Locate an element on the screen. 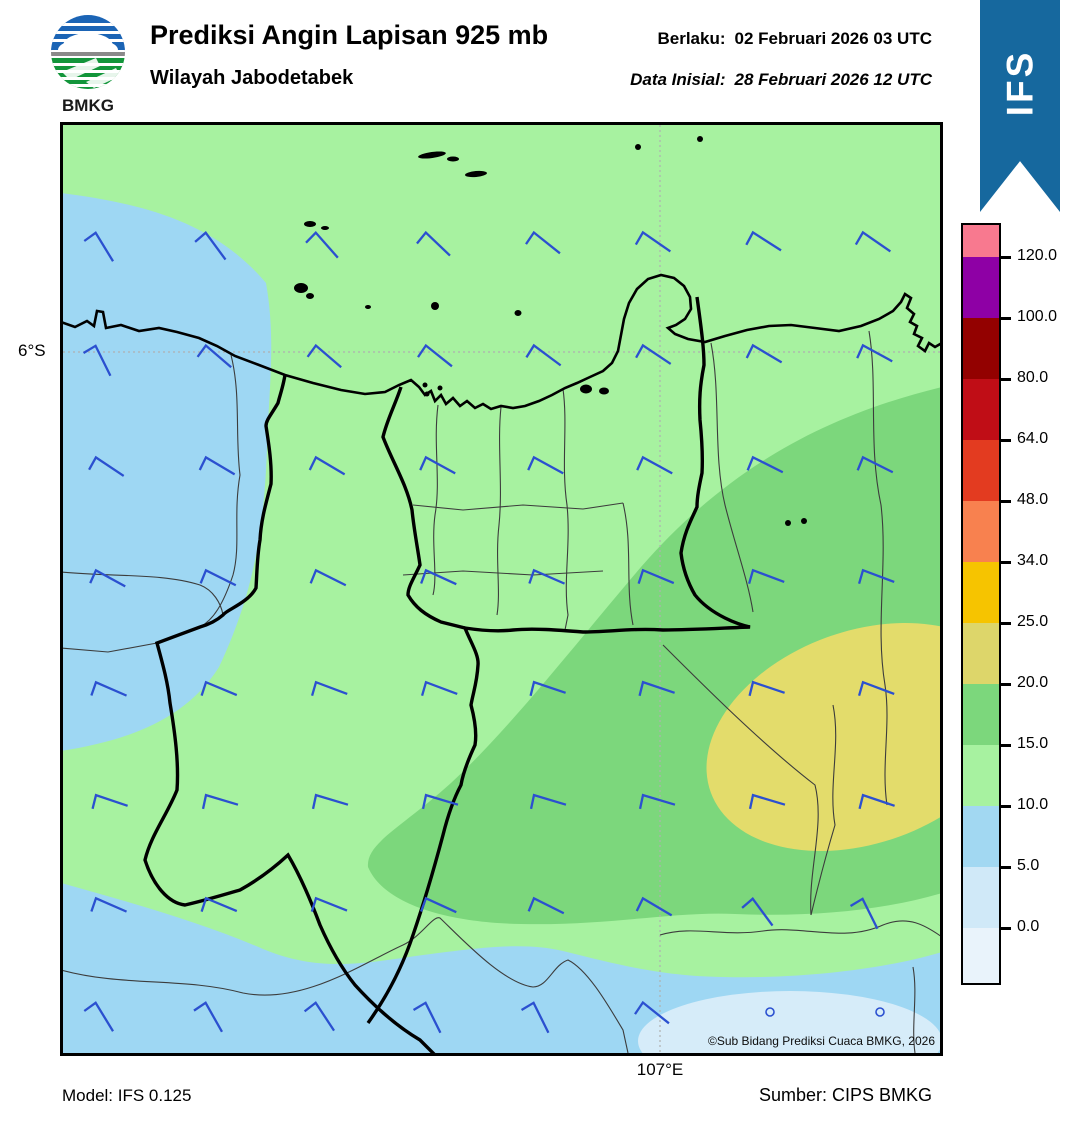  init-time: Data Inisial: 28 Februari 2026 12 UTC is located at coordinates (781, 80).